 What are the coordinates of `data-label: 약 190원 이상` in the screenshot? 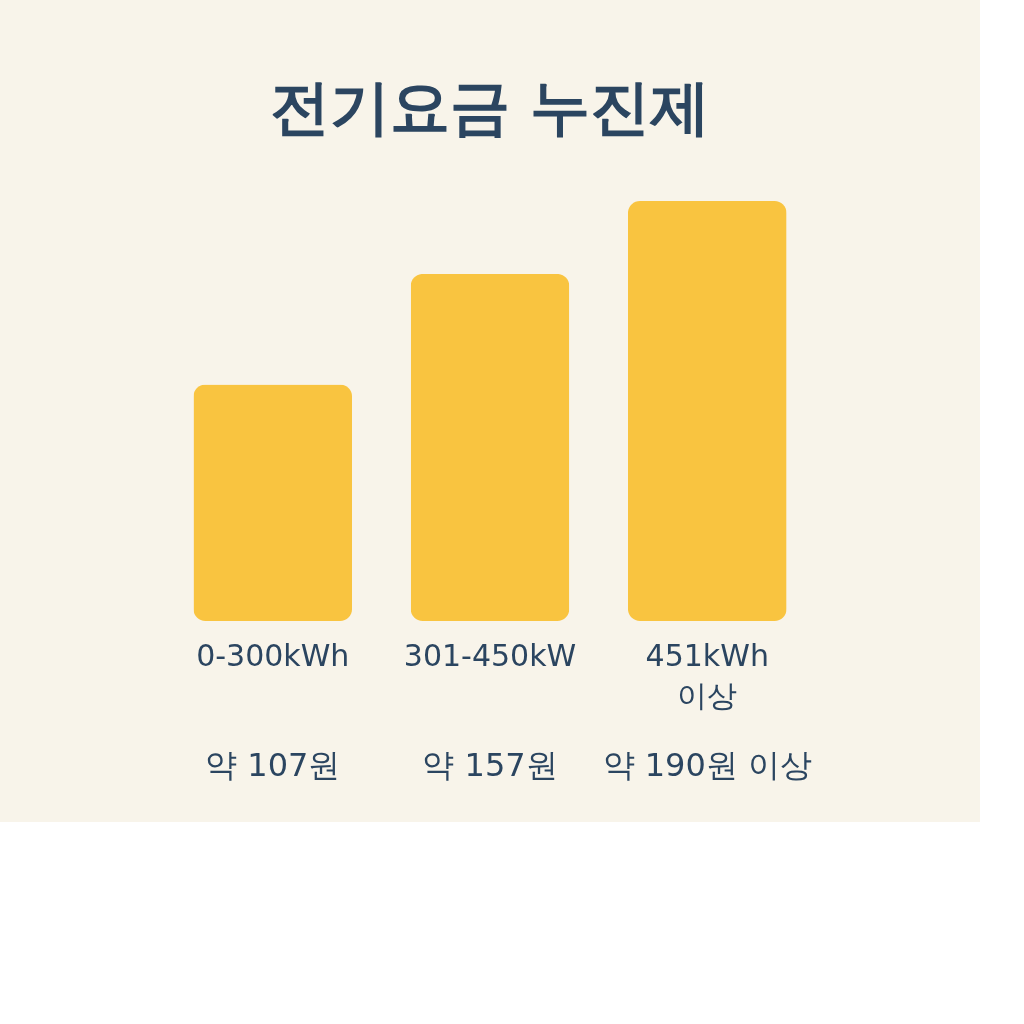 It's located at (707, 765).